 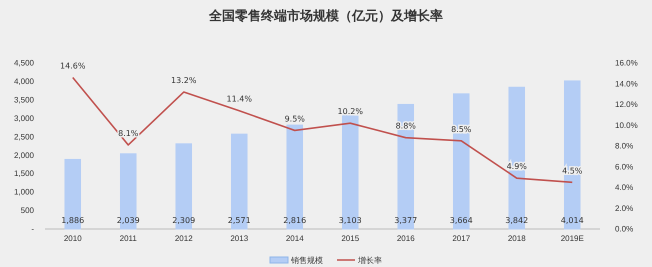 What do you see at coordinates (369, 260) in the screenshot?
I see `legend-label: 增长率` at bounding box center [369, 260].